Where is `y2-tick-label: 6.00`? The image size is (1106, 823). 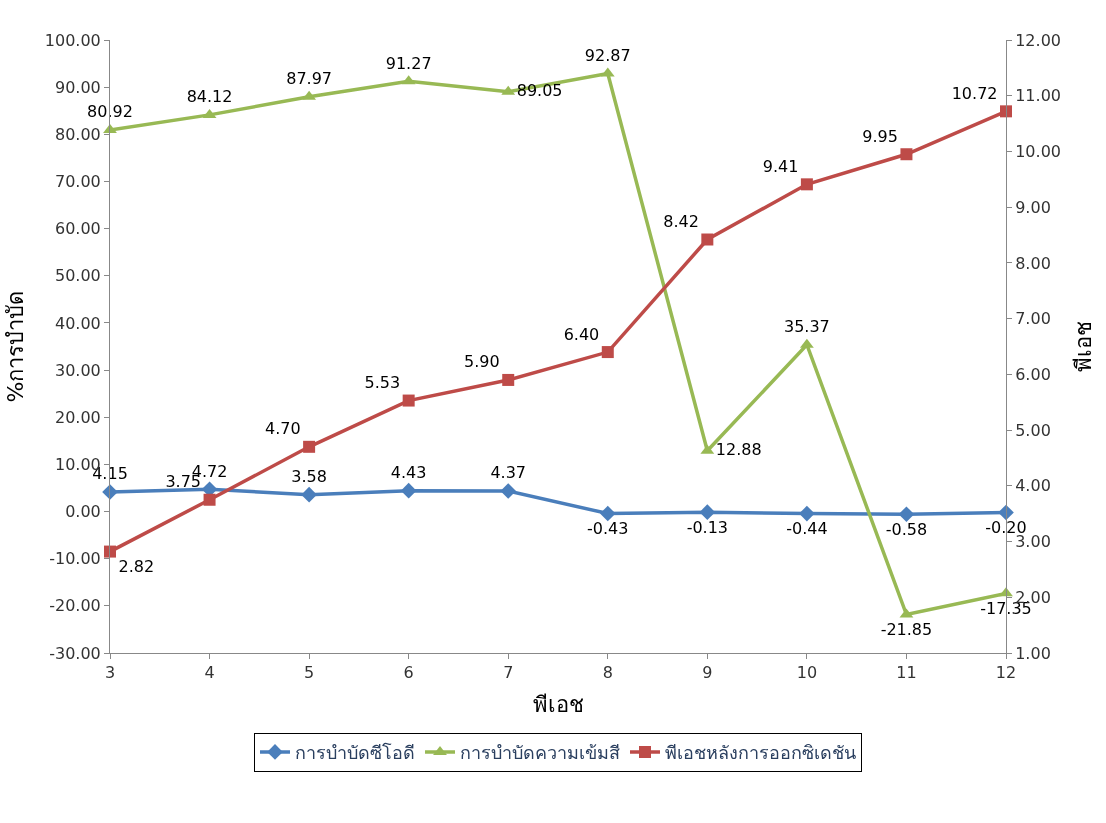 y2-tick-label: 6.00 is located at coordinates (1033, 374).